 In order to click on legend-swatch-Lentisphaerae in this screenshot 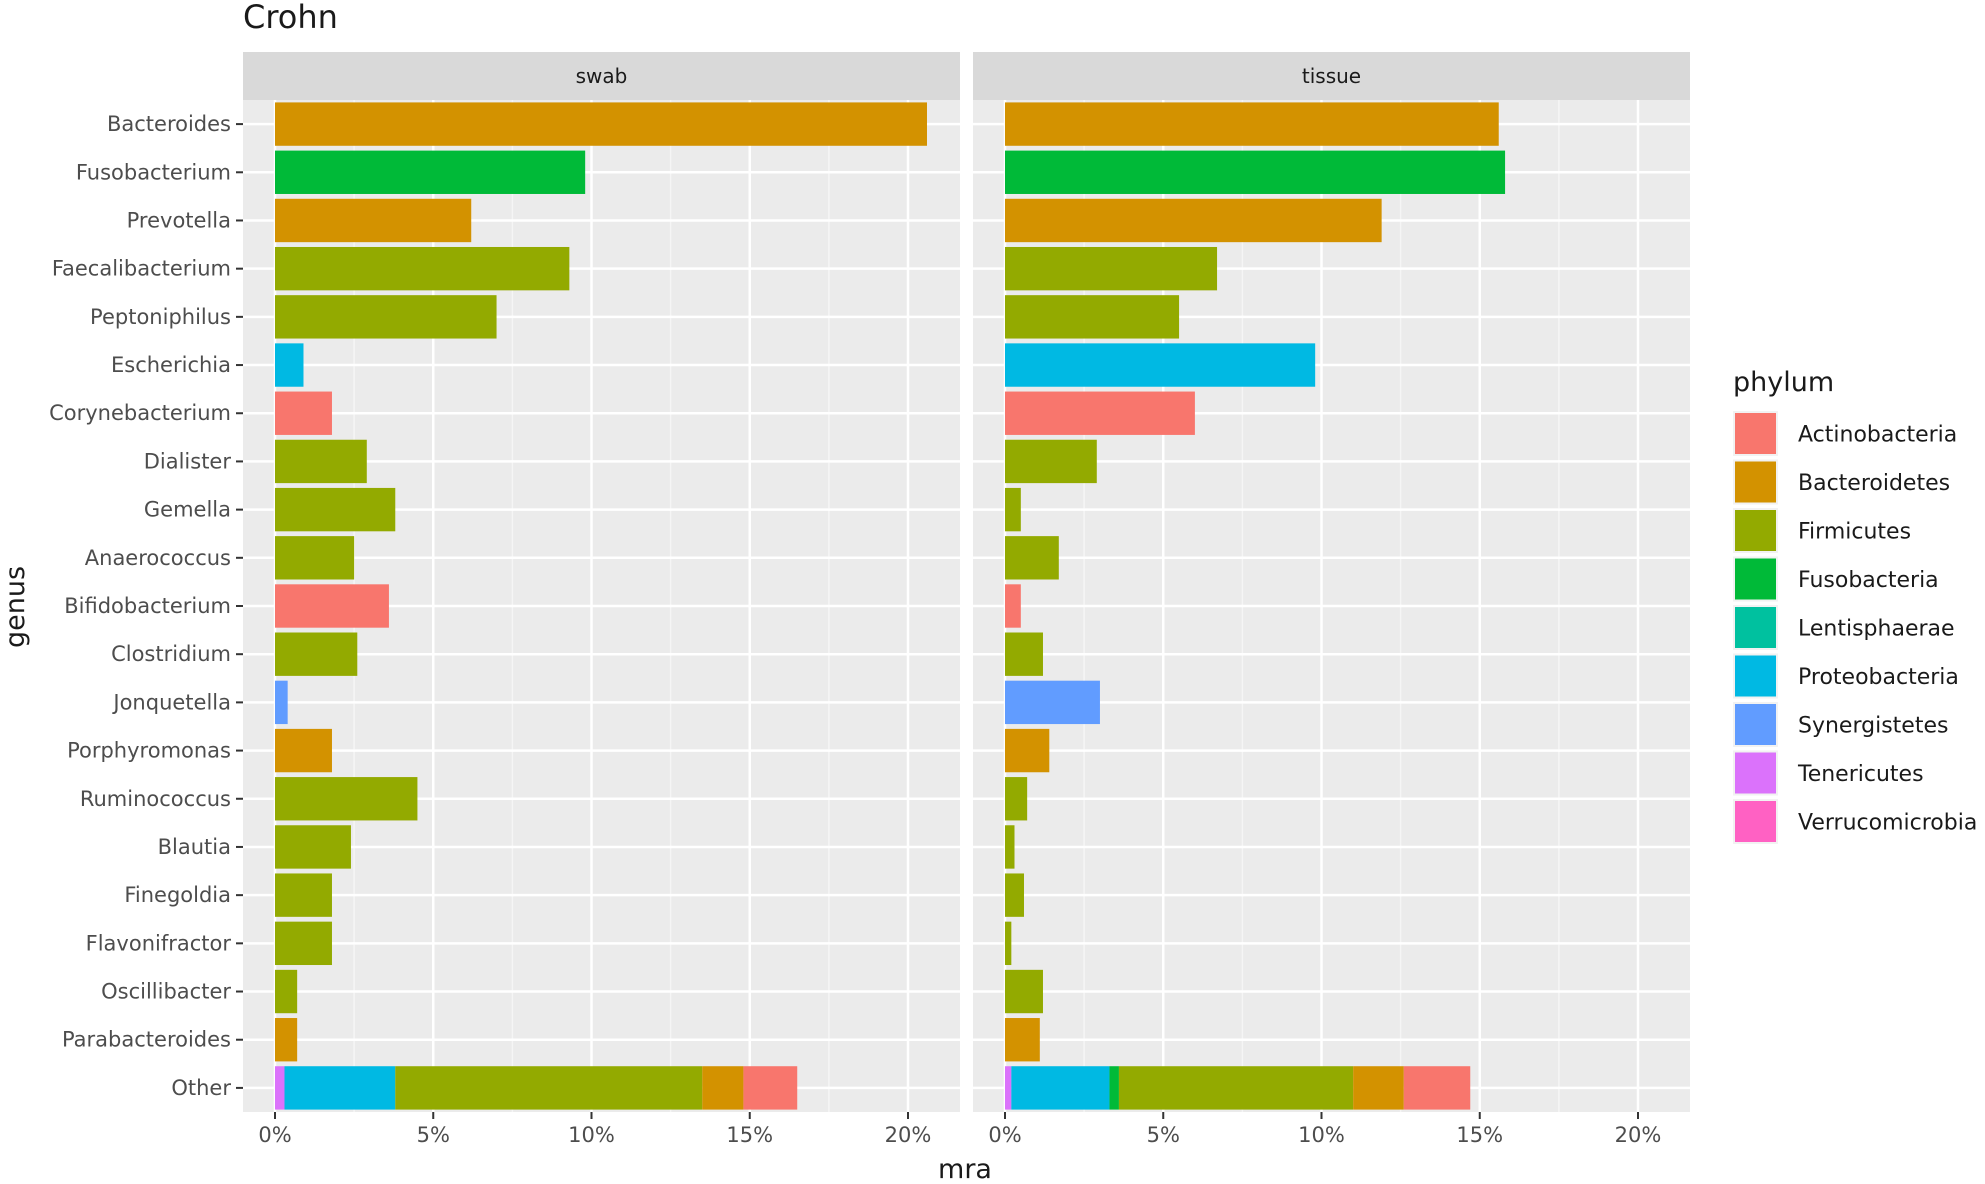, I will do `click(1755, 627)`.